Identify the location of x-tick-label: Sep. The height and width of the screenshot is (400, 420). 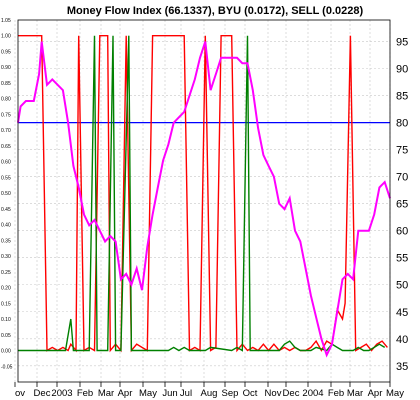
(230, 393).